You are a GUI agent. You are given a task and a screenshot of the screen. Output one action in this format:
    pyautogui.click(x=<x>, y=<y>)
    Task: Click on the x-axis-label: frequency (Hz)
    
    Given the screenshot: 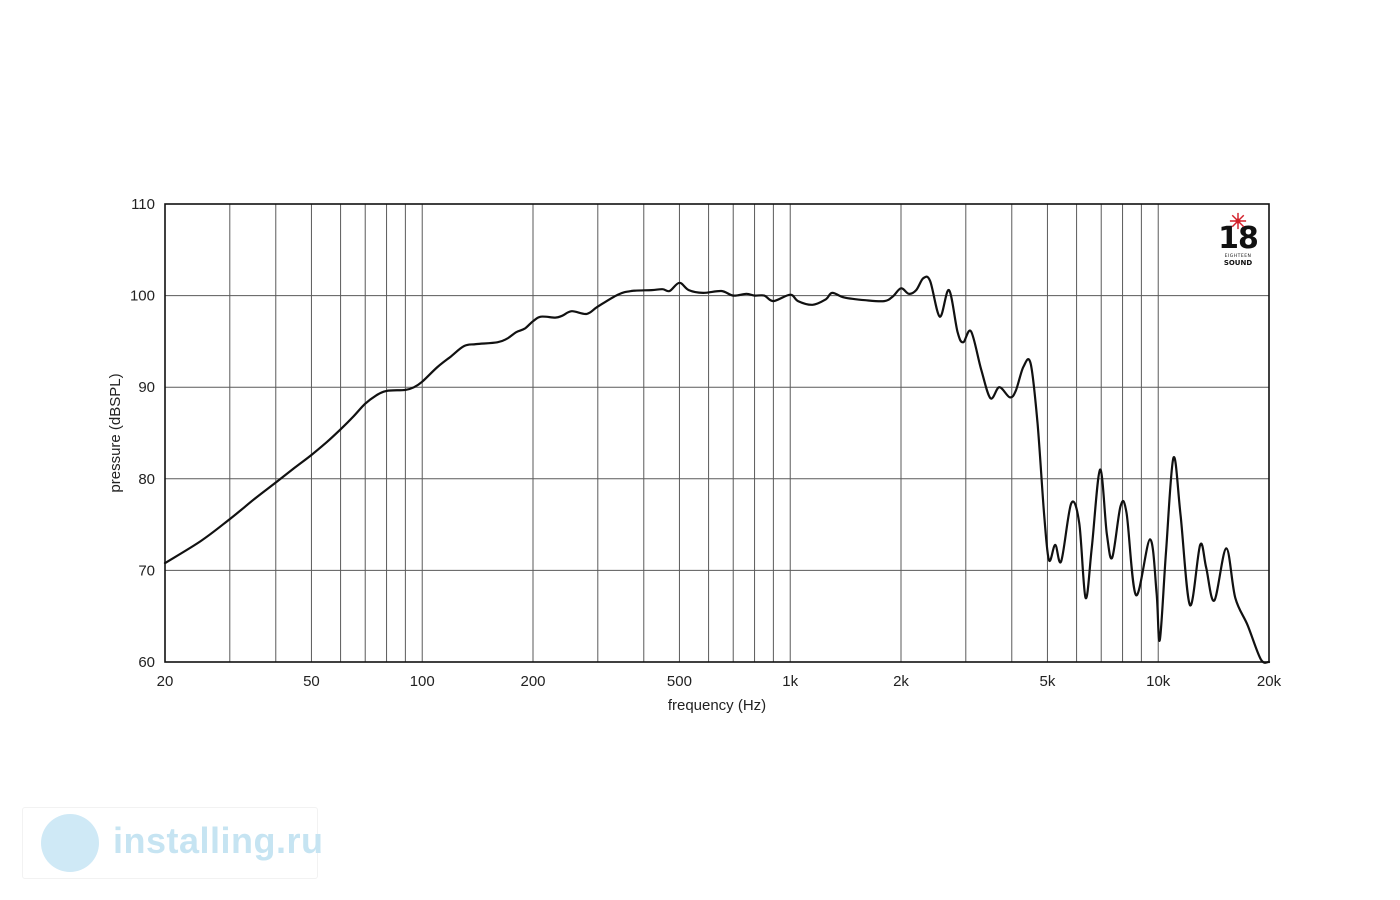 What is the action you would take?
    pyautogui.click(x=717, y=705)
    